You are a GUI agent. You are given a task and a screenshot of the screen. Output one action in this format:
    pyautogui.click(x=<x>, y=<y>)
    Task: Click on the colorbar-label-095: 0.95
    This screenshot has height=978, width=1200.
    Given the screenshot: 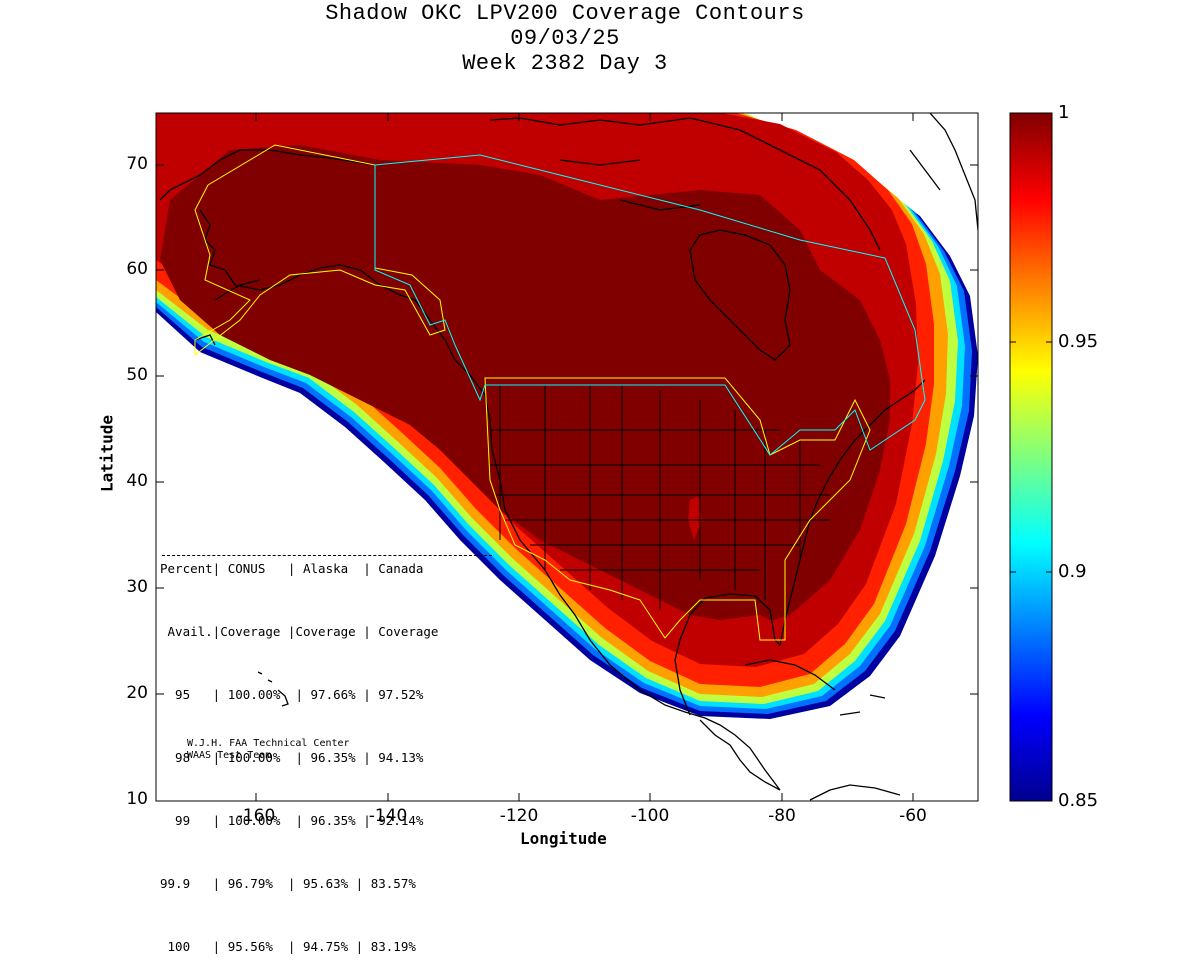 What is the action you would take?
    pyautogui.click(x=1078, y=341)
    